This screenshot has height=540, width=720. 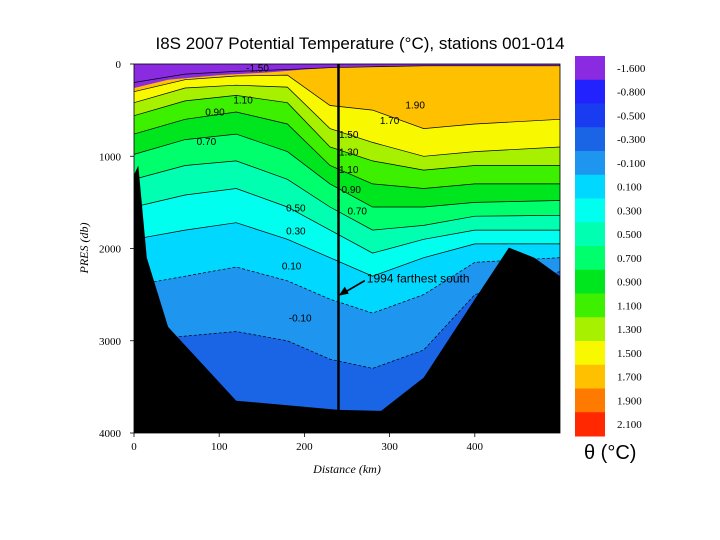 What do you see at coordinates (296, 232) in the screenshot?
I see `contour-label-7: 0.30` at bounding box center [296, 232].